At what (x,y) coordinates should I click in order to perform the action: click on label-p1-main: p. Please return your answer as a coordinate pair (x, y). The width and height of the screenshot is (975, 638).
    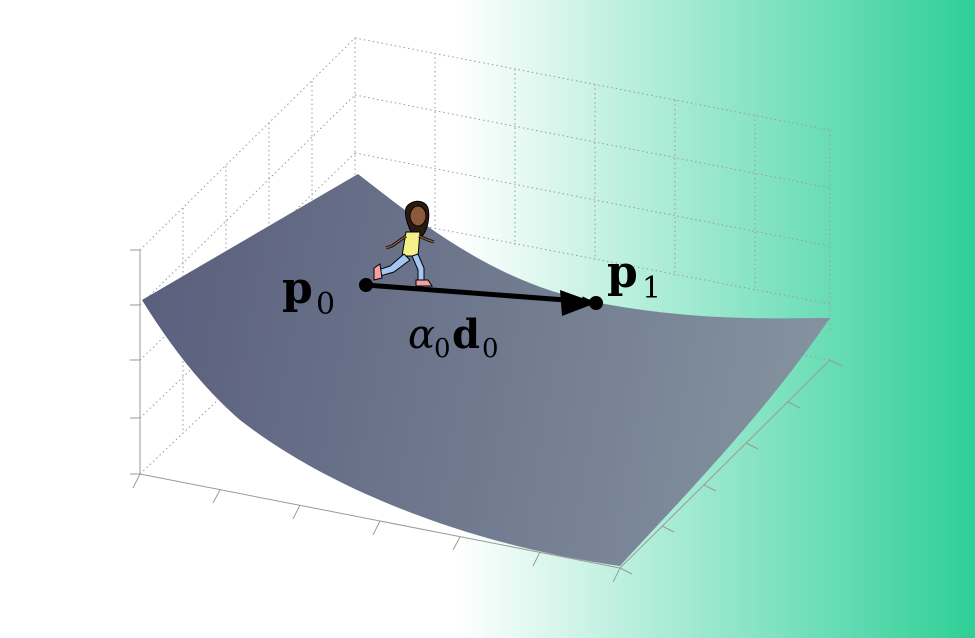
    Looking at the image, I should click on (622, 272).